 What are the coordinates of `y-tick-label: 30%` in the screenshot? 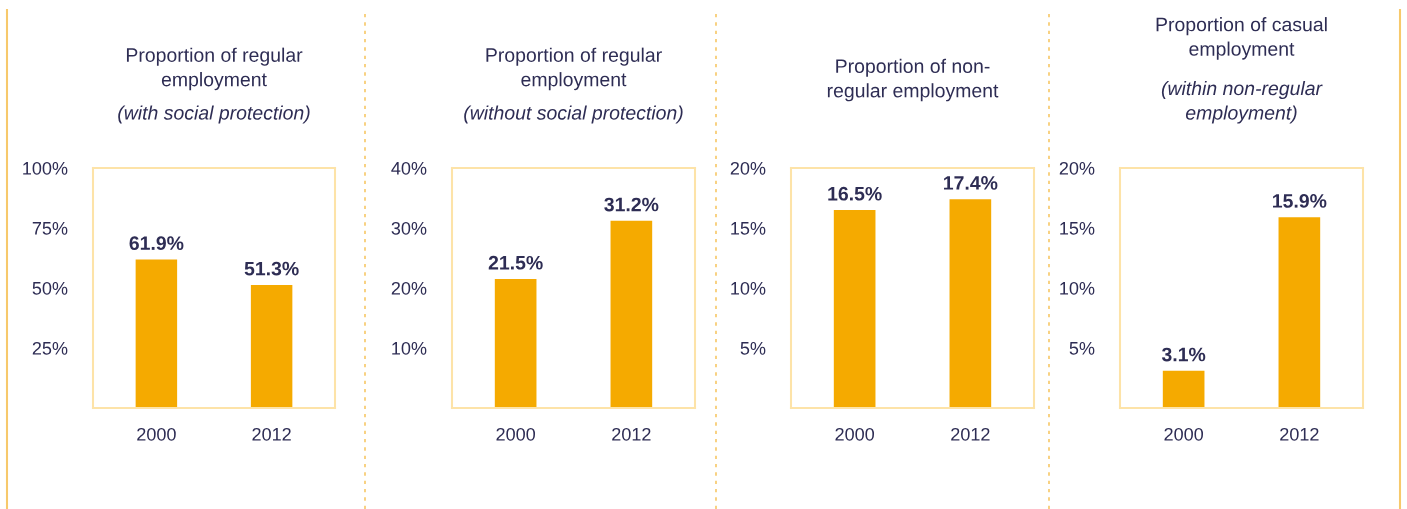 It's located at (409, 228).